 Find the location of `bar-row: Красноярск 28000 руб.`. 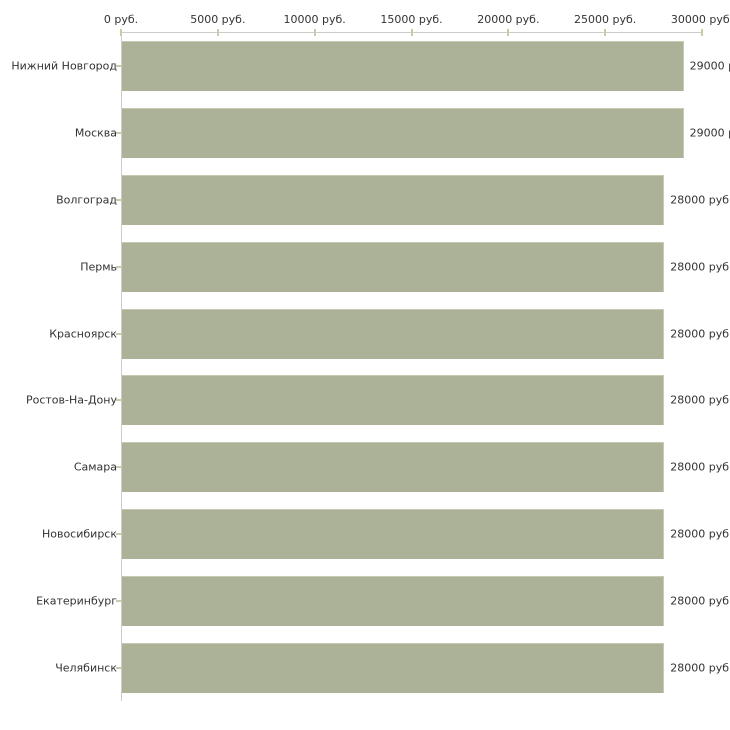

bar-row: Красноярск 28000 руб. is located at coordinates (365, 333).